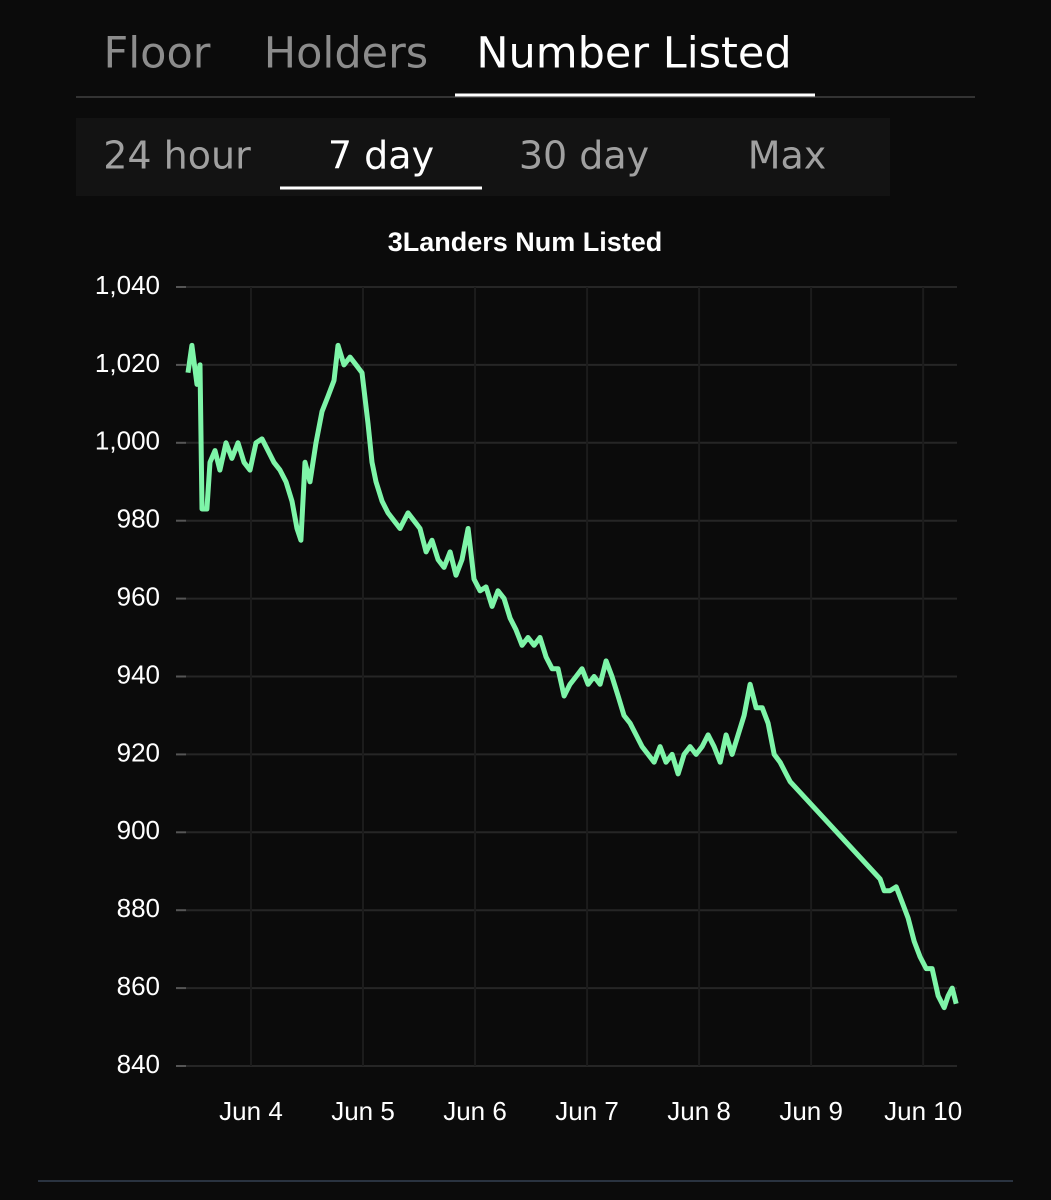 This screenshot has width=1051, height=1200. I want to click on y-tick-label: 1,020, so click(127, 363).